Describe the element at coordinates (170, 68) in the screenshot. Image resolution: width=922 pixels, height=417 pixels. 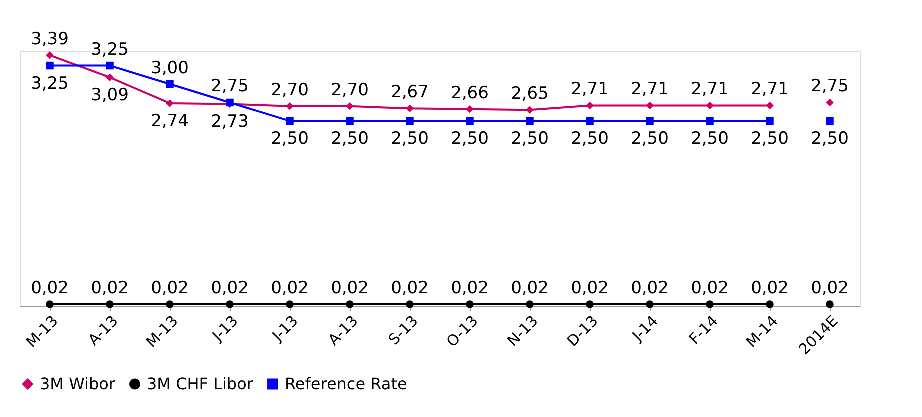
I see `data-label: 3,00` at that location.